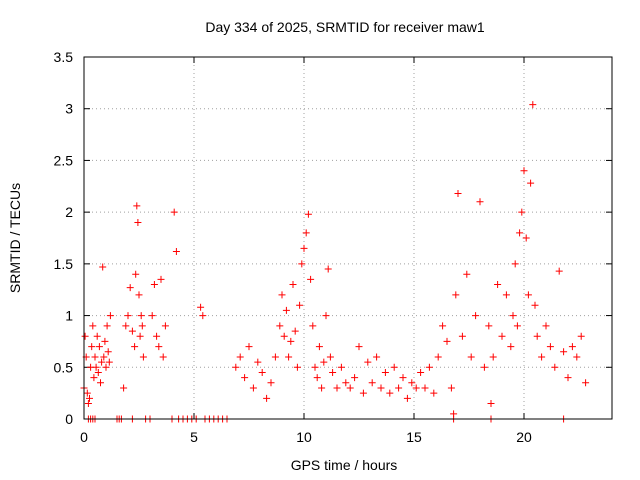 This screenshot has height=480, width=640. I want to click on x-tick-label: 0, so click(84, 437).